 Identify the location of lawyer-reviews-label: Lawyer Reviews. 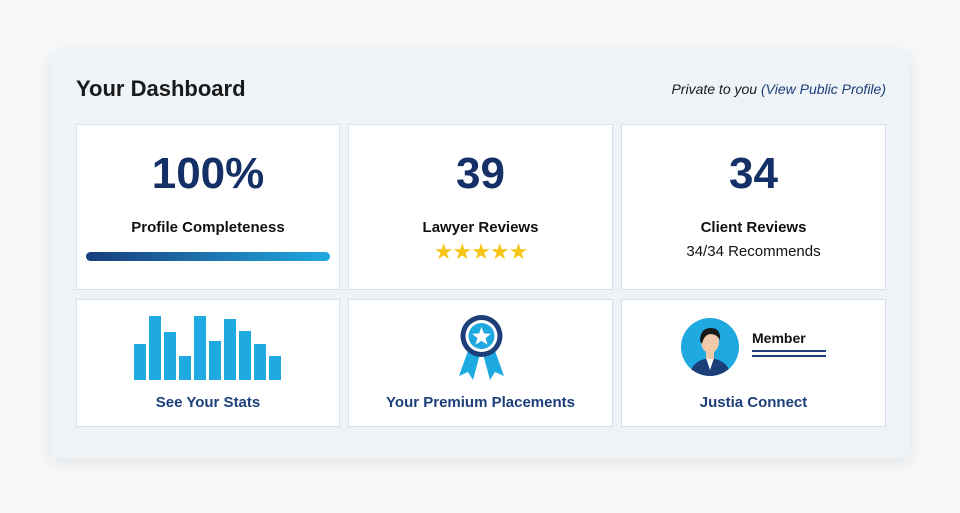
(480, 227).